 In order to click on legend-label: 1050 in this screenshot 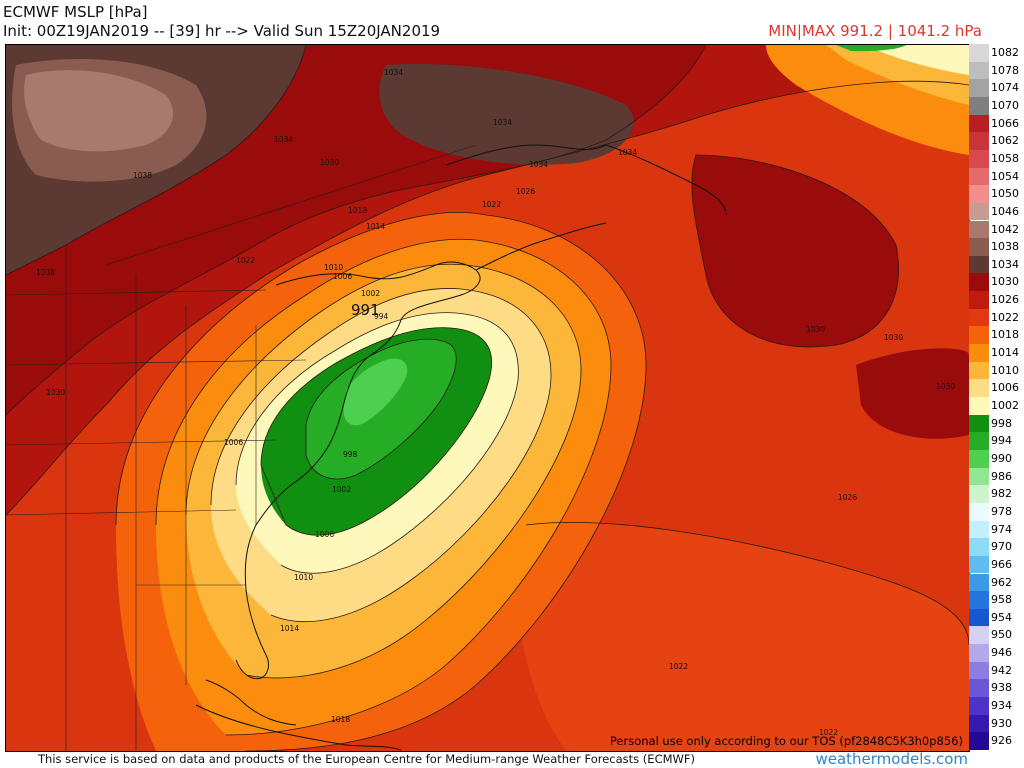, I will do `click(1005, 194)`.